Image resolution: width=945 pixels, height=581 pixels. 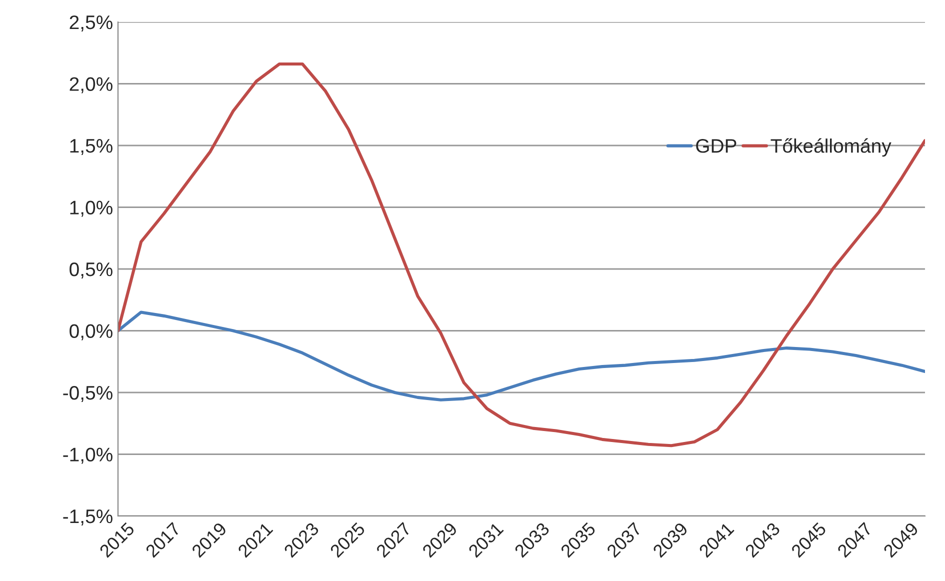 I want to click on legend-label: Tőkeállomány, so click(x=831, y=147).